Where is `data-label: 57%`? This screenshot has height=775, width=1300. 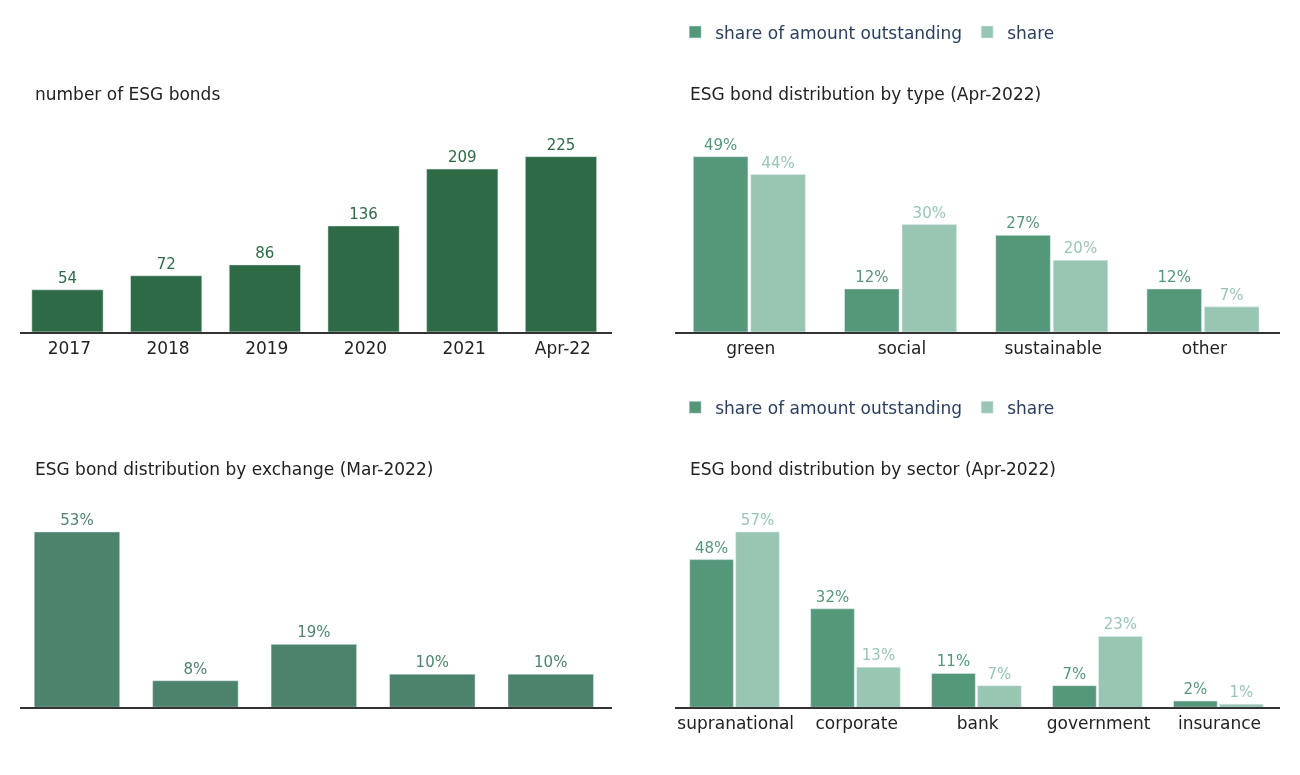 data-label: 57% is located at coordinates (757, 519).